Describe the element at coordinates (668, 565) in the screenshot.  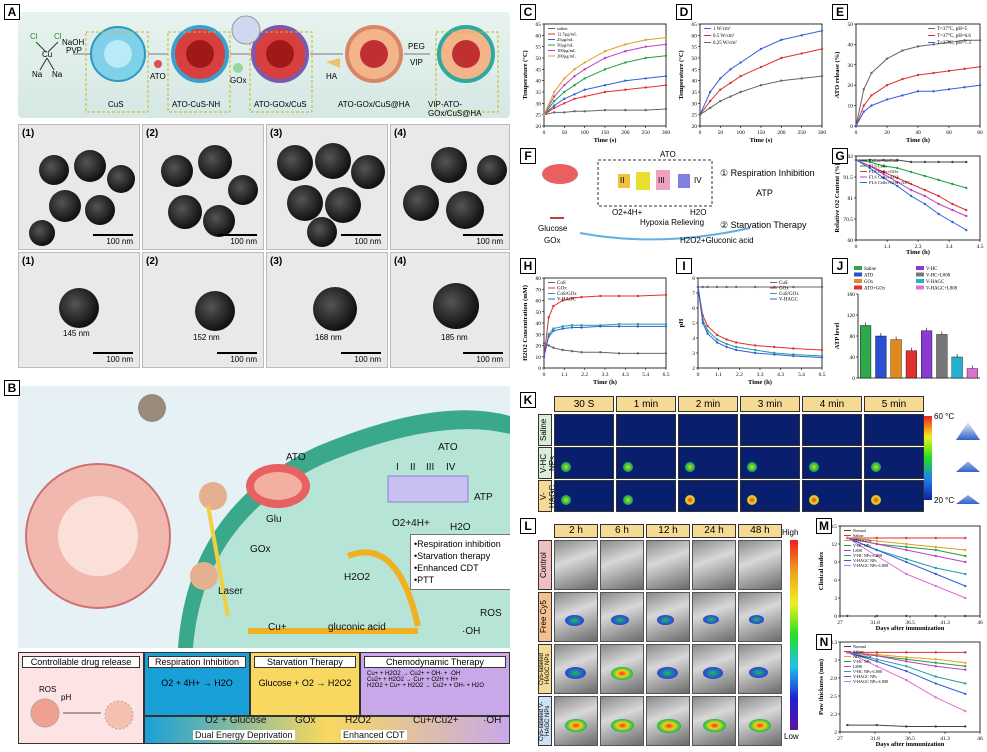
I see `fluorescence-image` at that location.